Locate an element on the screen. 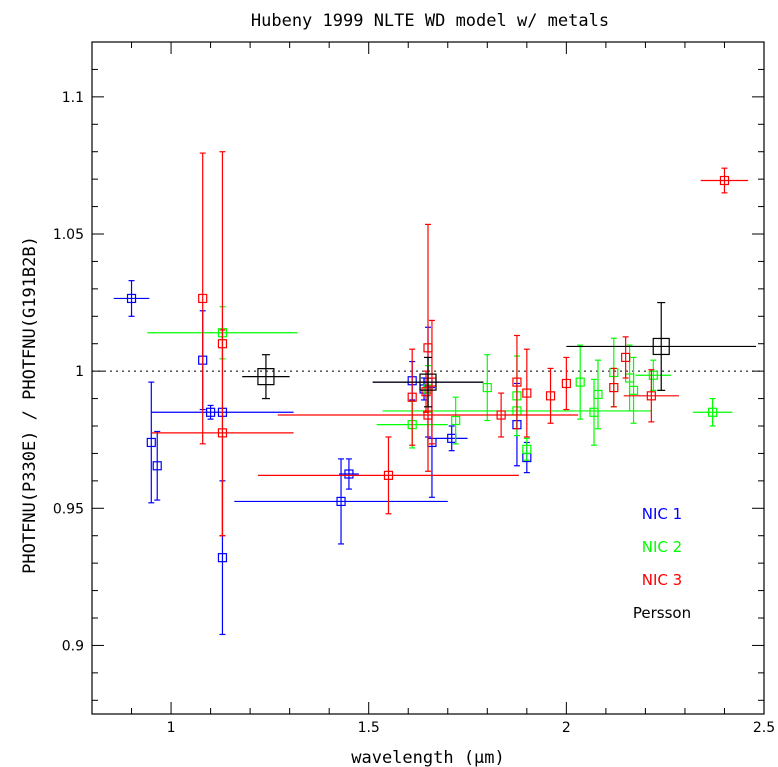 This screenshot has width=778, height=767. y-tick-label: 1.1 is located at coordinates (73, 98).